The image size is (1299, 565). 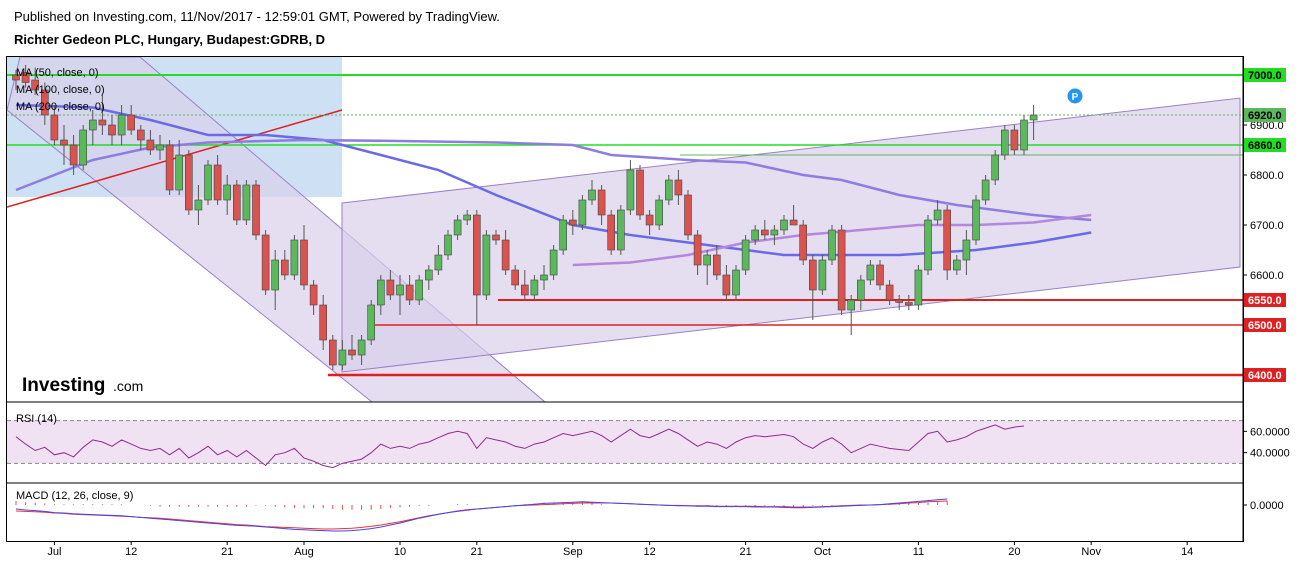 I want to click on price-label-text: 6550.0, so click(x=1265, y=301).